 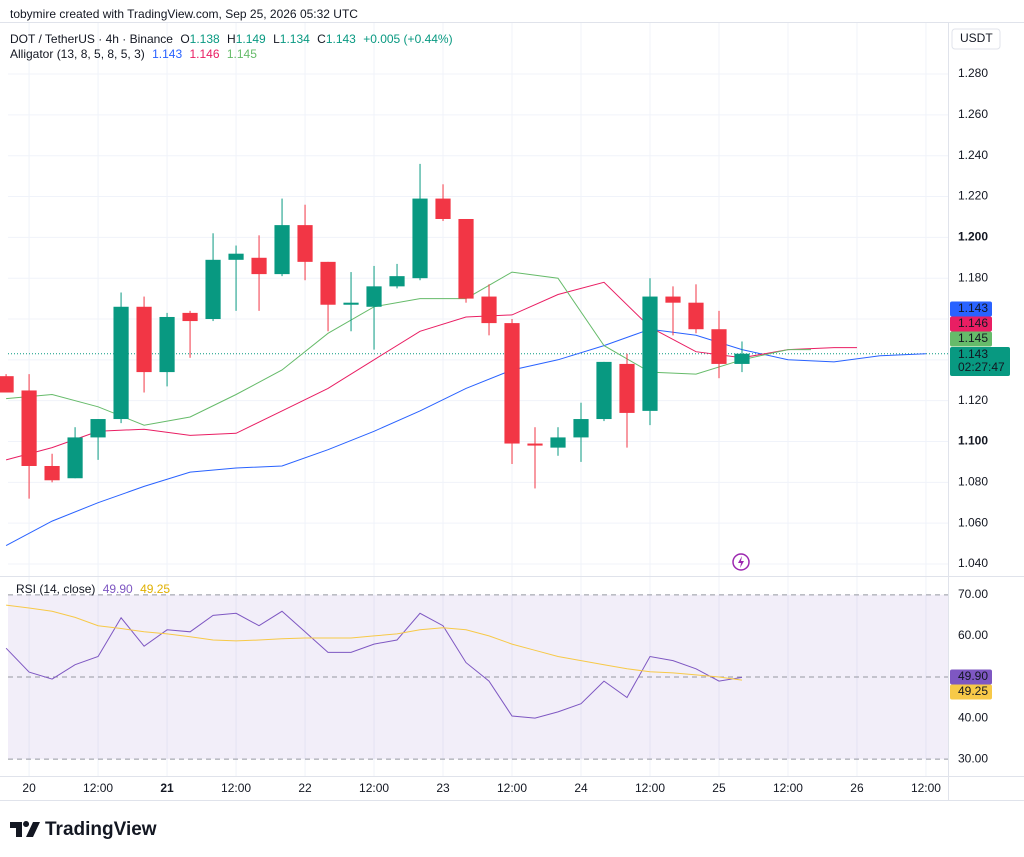 What do you see at coordinates (321, 39) in the screenshot?
I see `c-label: C` at bounding box center [321, 39].